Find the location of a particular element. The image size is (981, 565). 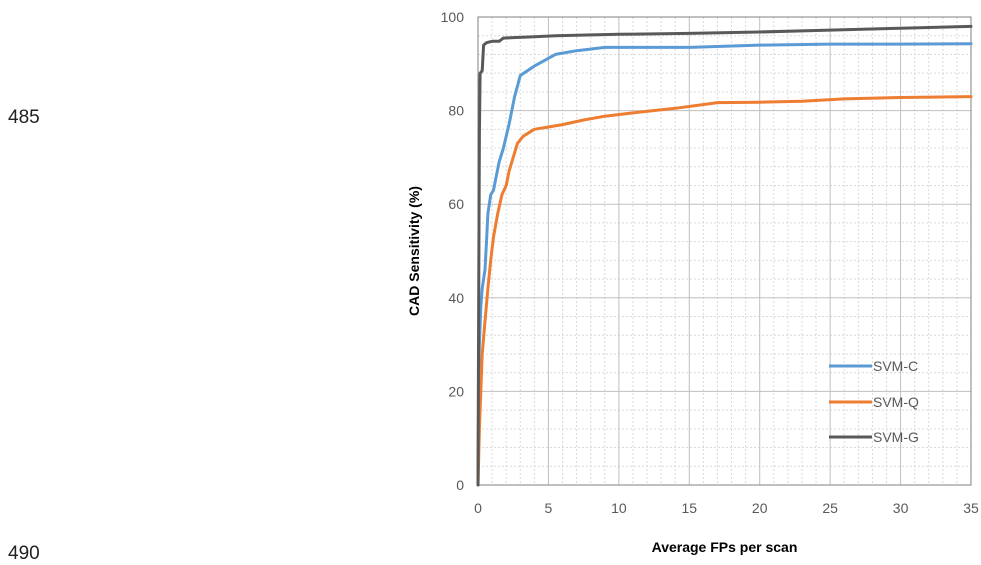

legend: SVM-C SVM-Q SVM-G is located at coordinates (874, 401).